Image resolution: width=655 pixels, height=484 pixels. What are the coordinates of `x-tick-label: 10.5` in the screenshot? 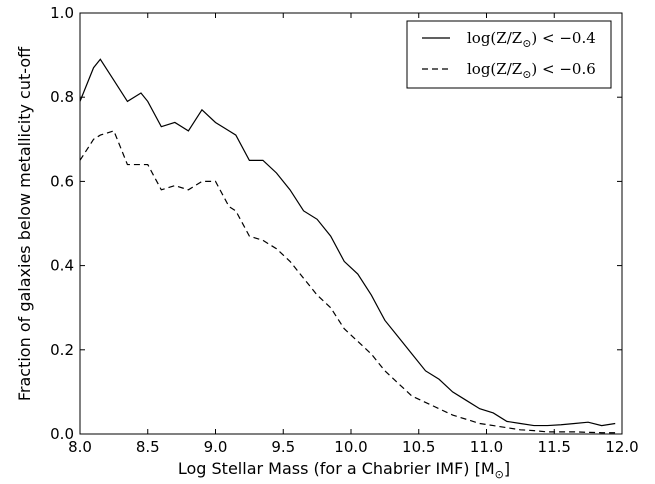 It's located at (418, 447).